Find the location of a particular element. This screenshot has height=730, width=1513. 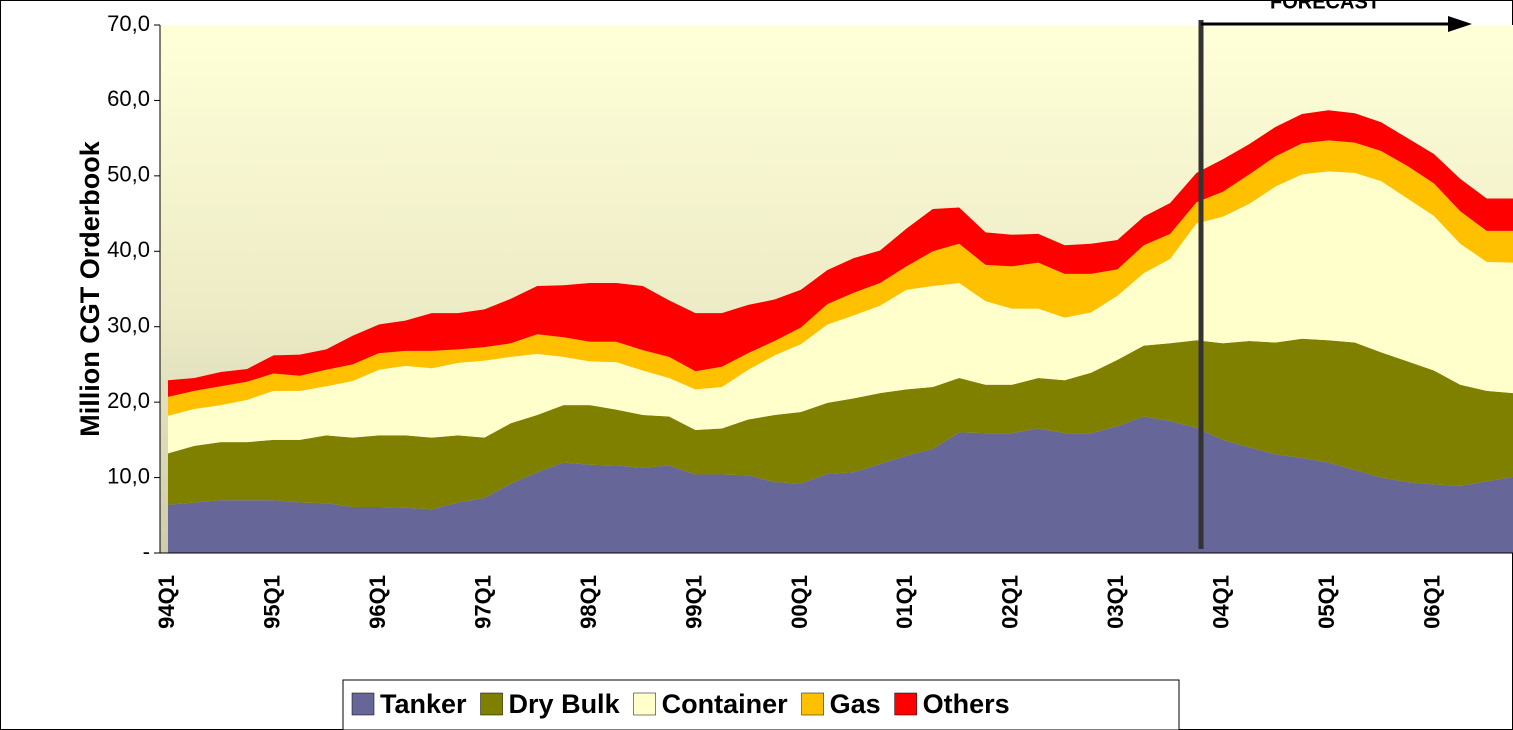

y-tick-label: 30,0 is located at coordinates (128, 325).